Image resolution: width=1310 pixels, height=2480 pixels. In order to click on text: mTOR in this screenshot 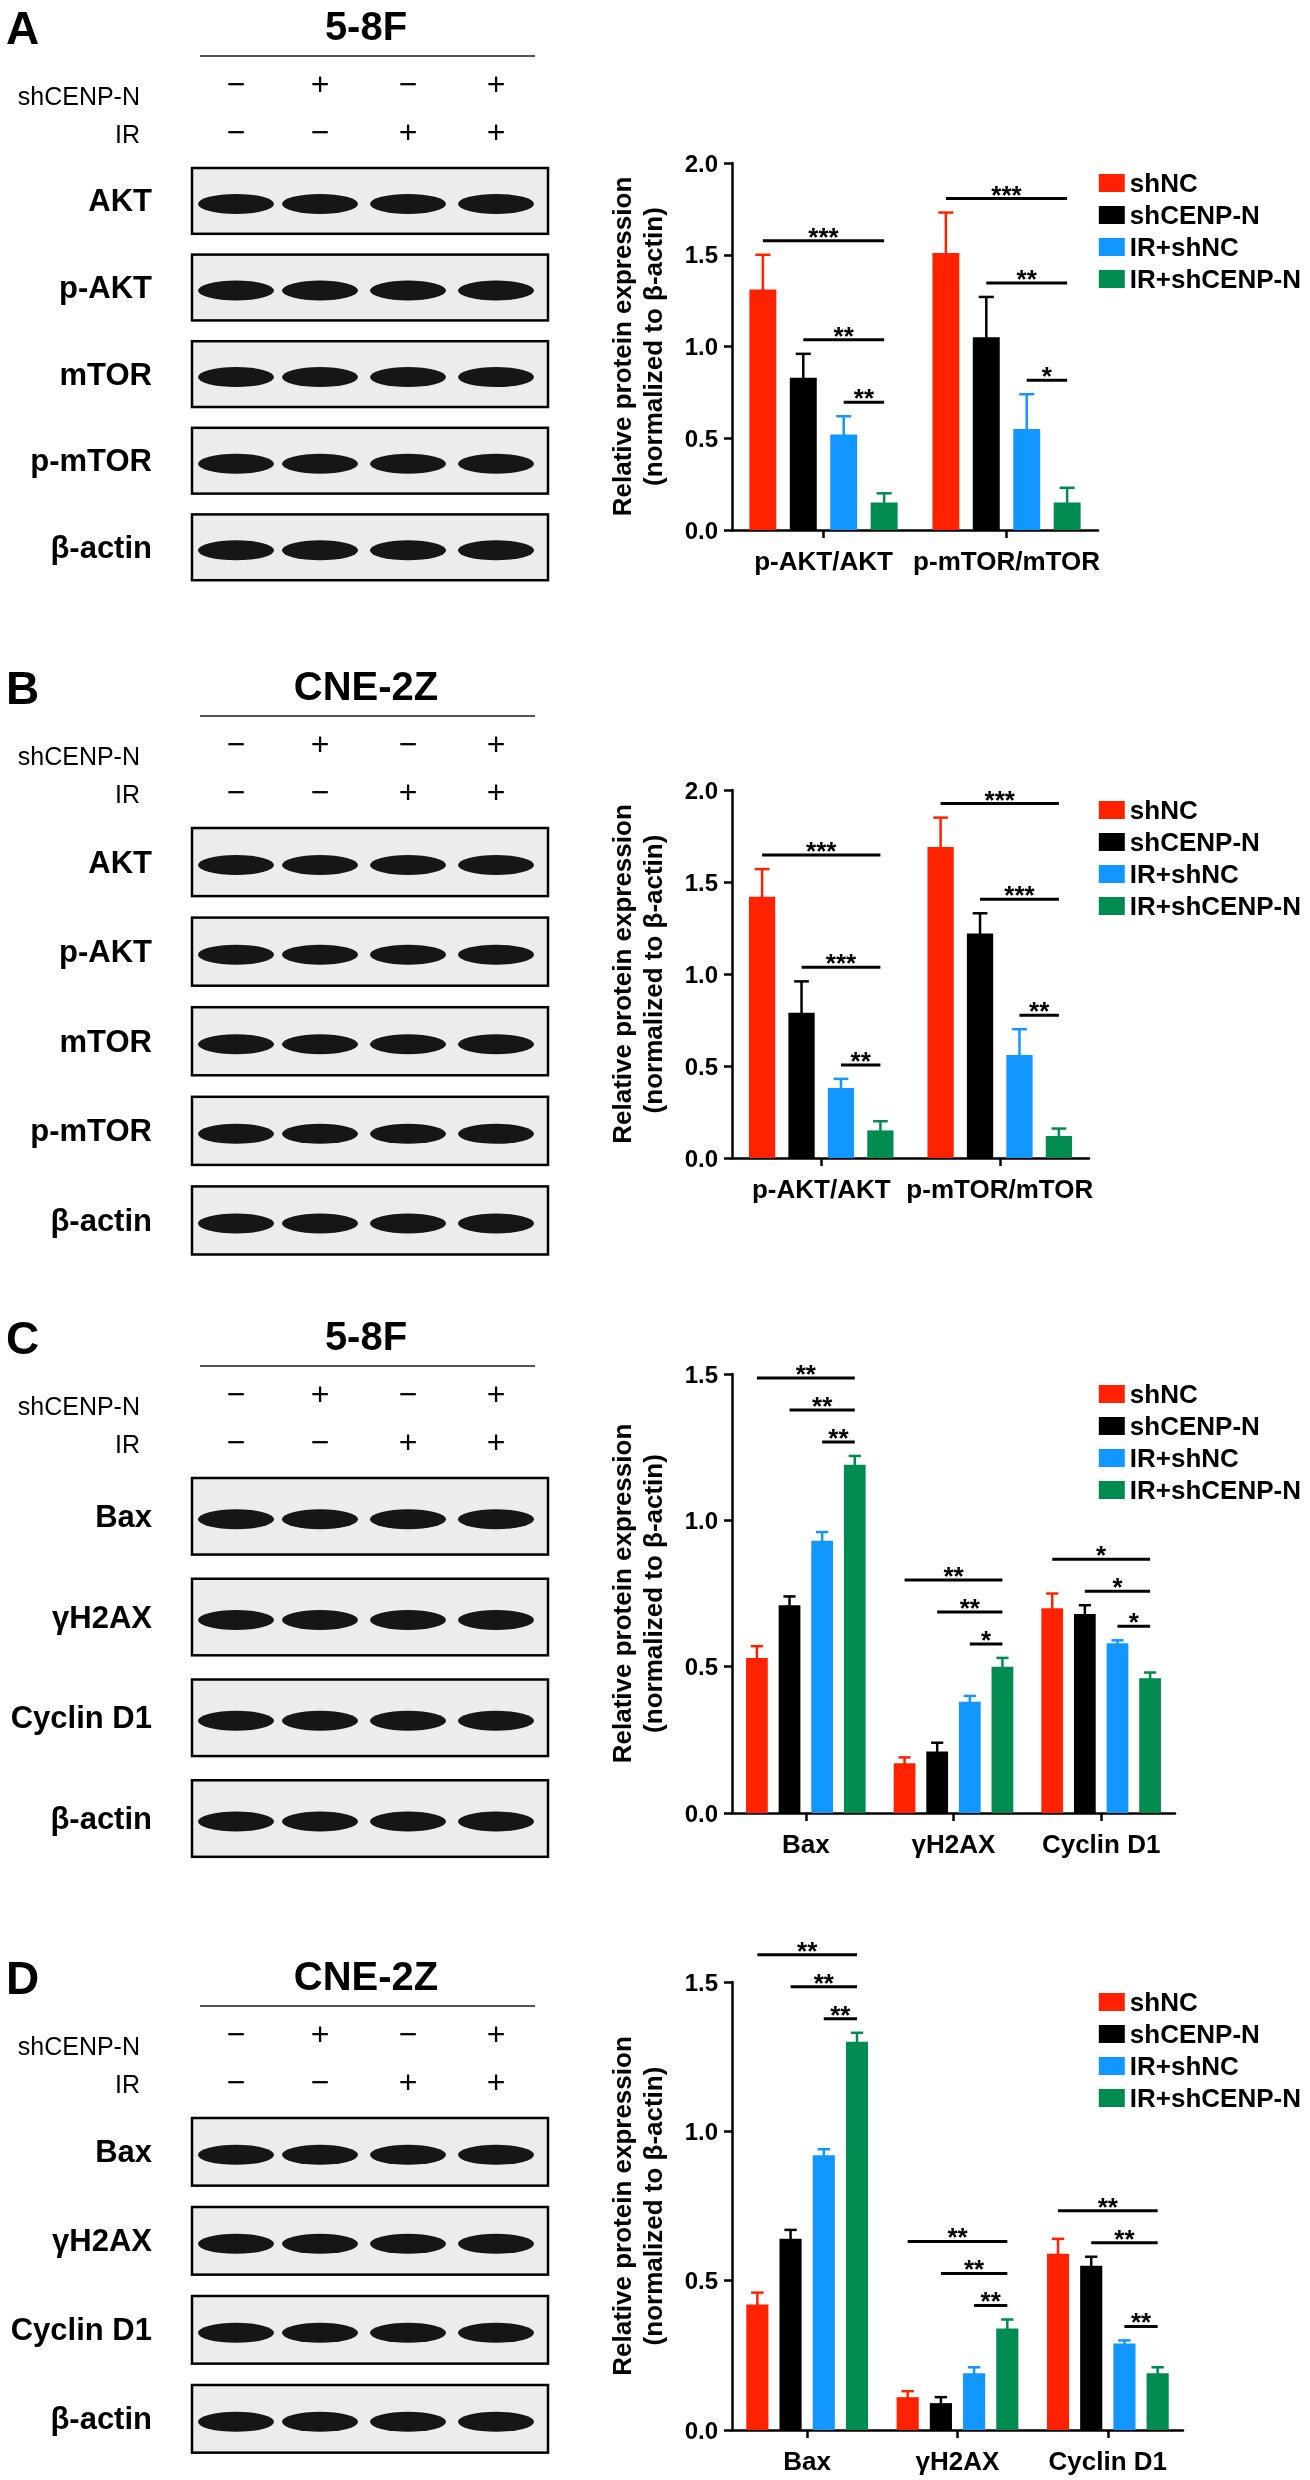, I will do `click(105, 1041)`.